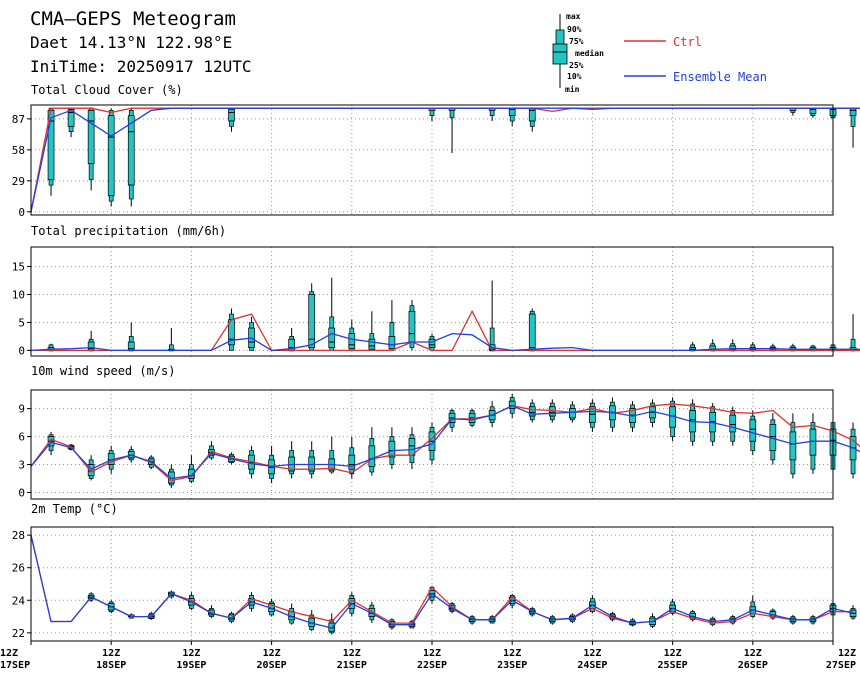  What do you see at coordinates (574, 29) in the screenshot?
I see `legend-p90-label: 90%` at bounding box center [574, 29].